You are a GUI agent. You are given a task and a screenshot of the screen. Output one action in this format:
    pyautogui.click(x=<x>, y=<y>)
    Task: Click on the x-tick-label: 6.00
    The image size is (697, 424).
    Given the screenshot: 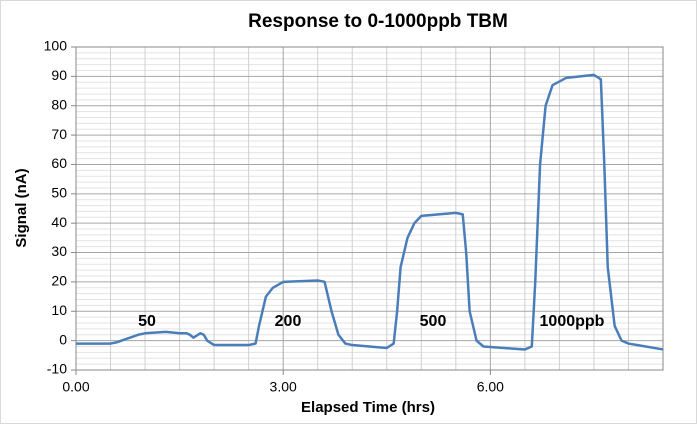 What is the action you would take?
    pyautogui.click(x=490, y=387)
    